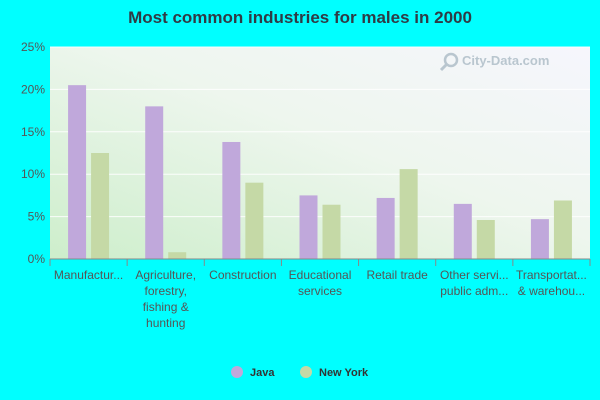  I want to click on y-axis: 0% 5% 10% 15% 20% 25%, so click(33, 153).